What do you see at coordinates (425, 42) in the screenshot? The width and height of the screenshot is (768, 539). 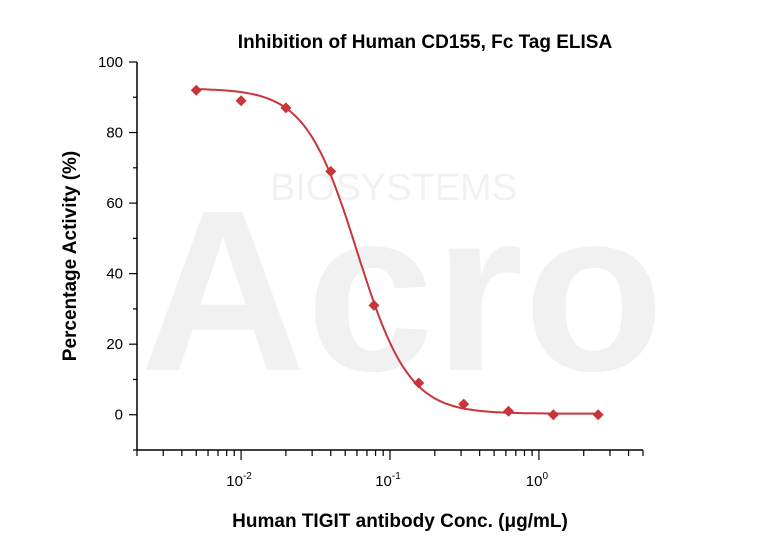 I see `chart-title: Inhibition of Human CD155, Fc Tag ELISA` at bounding box center [425, 42].